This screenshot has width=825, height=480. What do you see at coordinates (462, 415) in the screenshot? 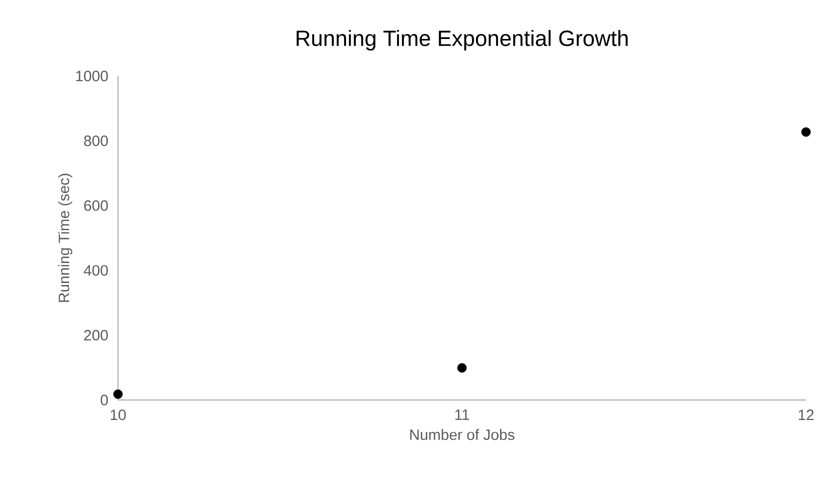
I see `x-tick-label: 11` at bounding box center [462, 415].